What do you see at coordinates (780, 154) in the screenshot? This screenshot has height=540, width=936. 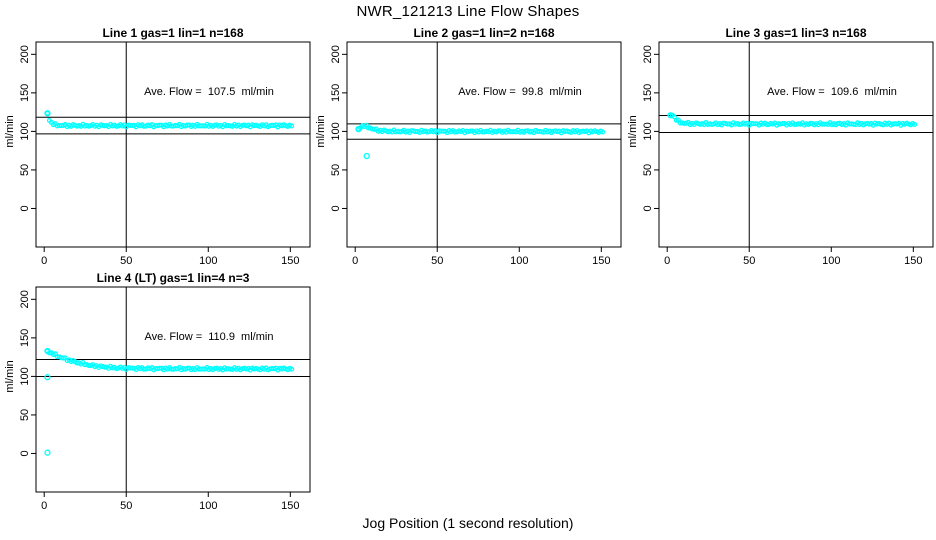 I see `plot-line-3: 0 50 100 150 0 50 100 150 200 ml/min` at bounding box center [780, 154].